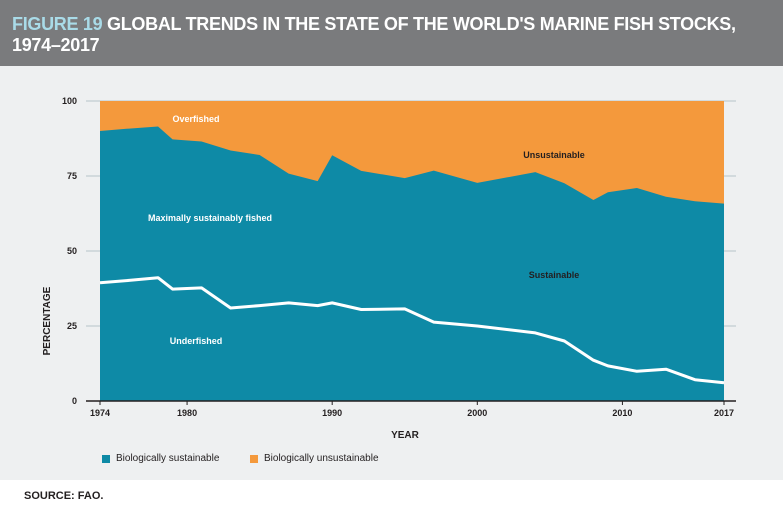  I want to click on annotation-sustainable: Sustainable, so click(554, 275).